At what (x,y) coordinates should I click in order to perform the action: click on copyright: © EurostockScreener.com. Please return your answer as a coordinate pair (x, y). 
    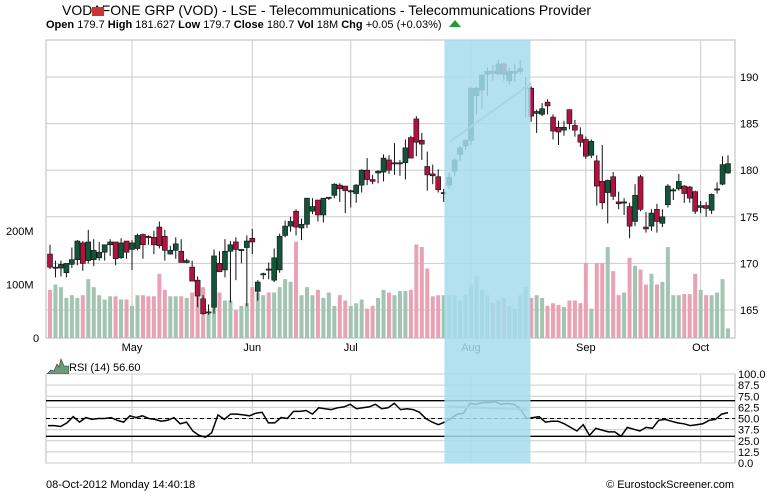
    Looking at the image, I should click on (670, 485).